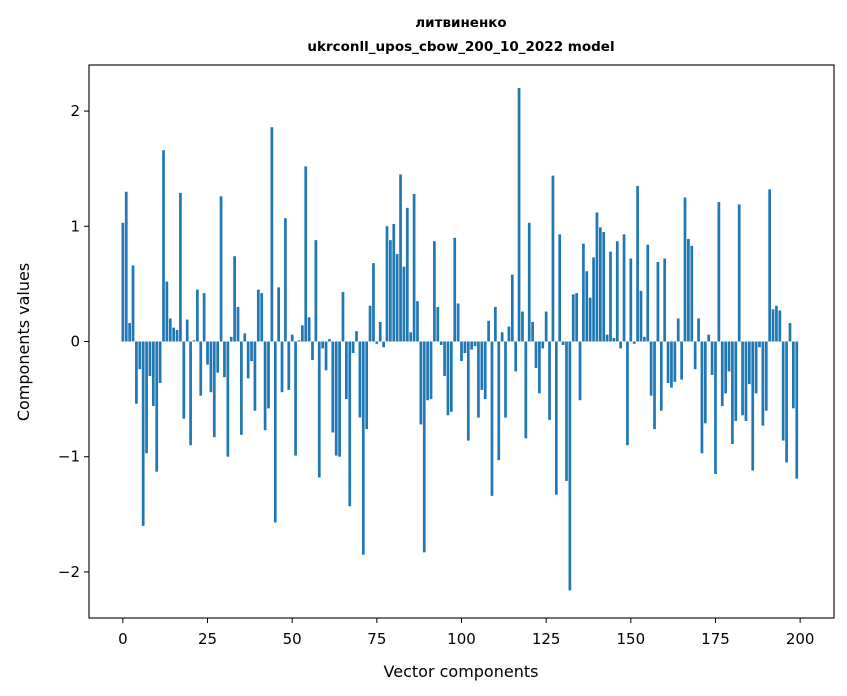  I want to click on y-axis-label: Components values, so click(23, 342).